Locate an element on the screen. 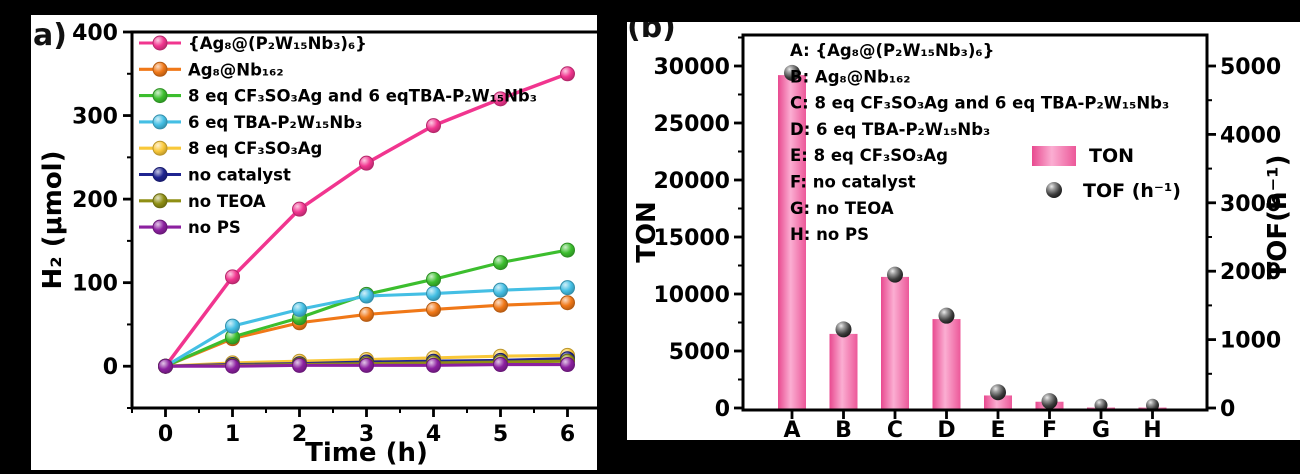  annotation-line: F: no catalyst is located at coordinates (853, 182).